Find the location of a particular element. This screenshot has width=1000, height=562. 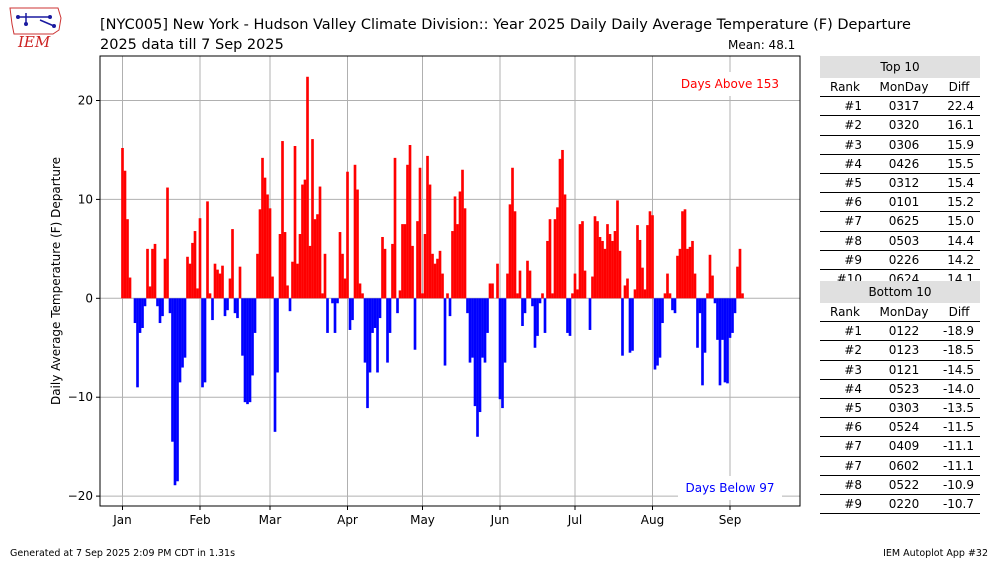

bottom10-cell-rank: #8 is located at coordinates (845, 485).